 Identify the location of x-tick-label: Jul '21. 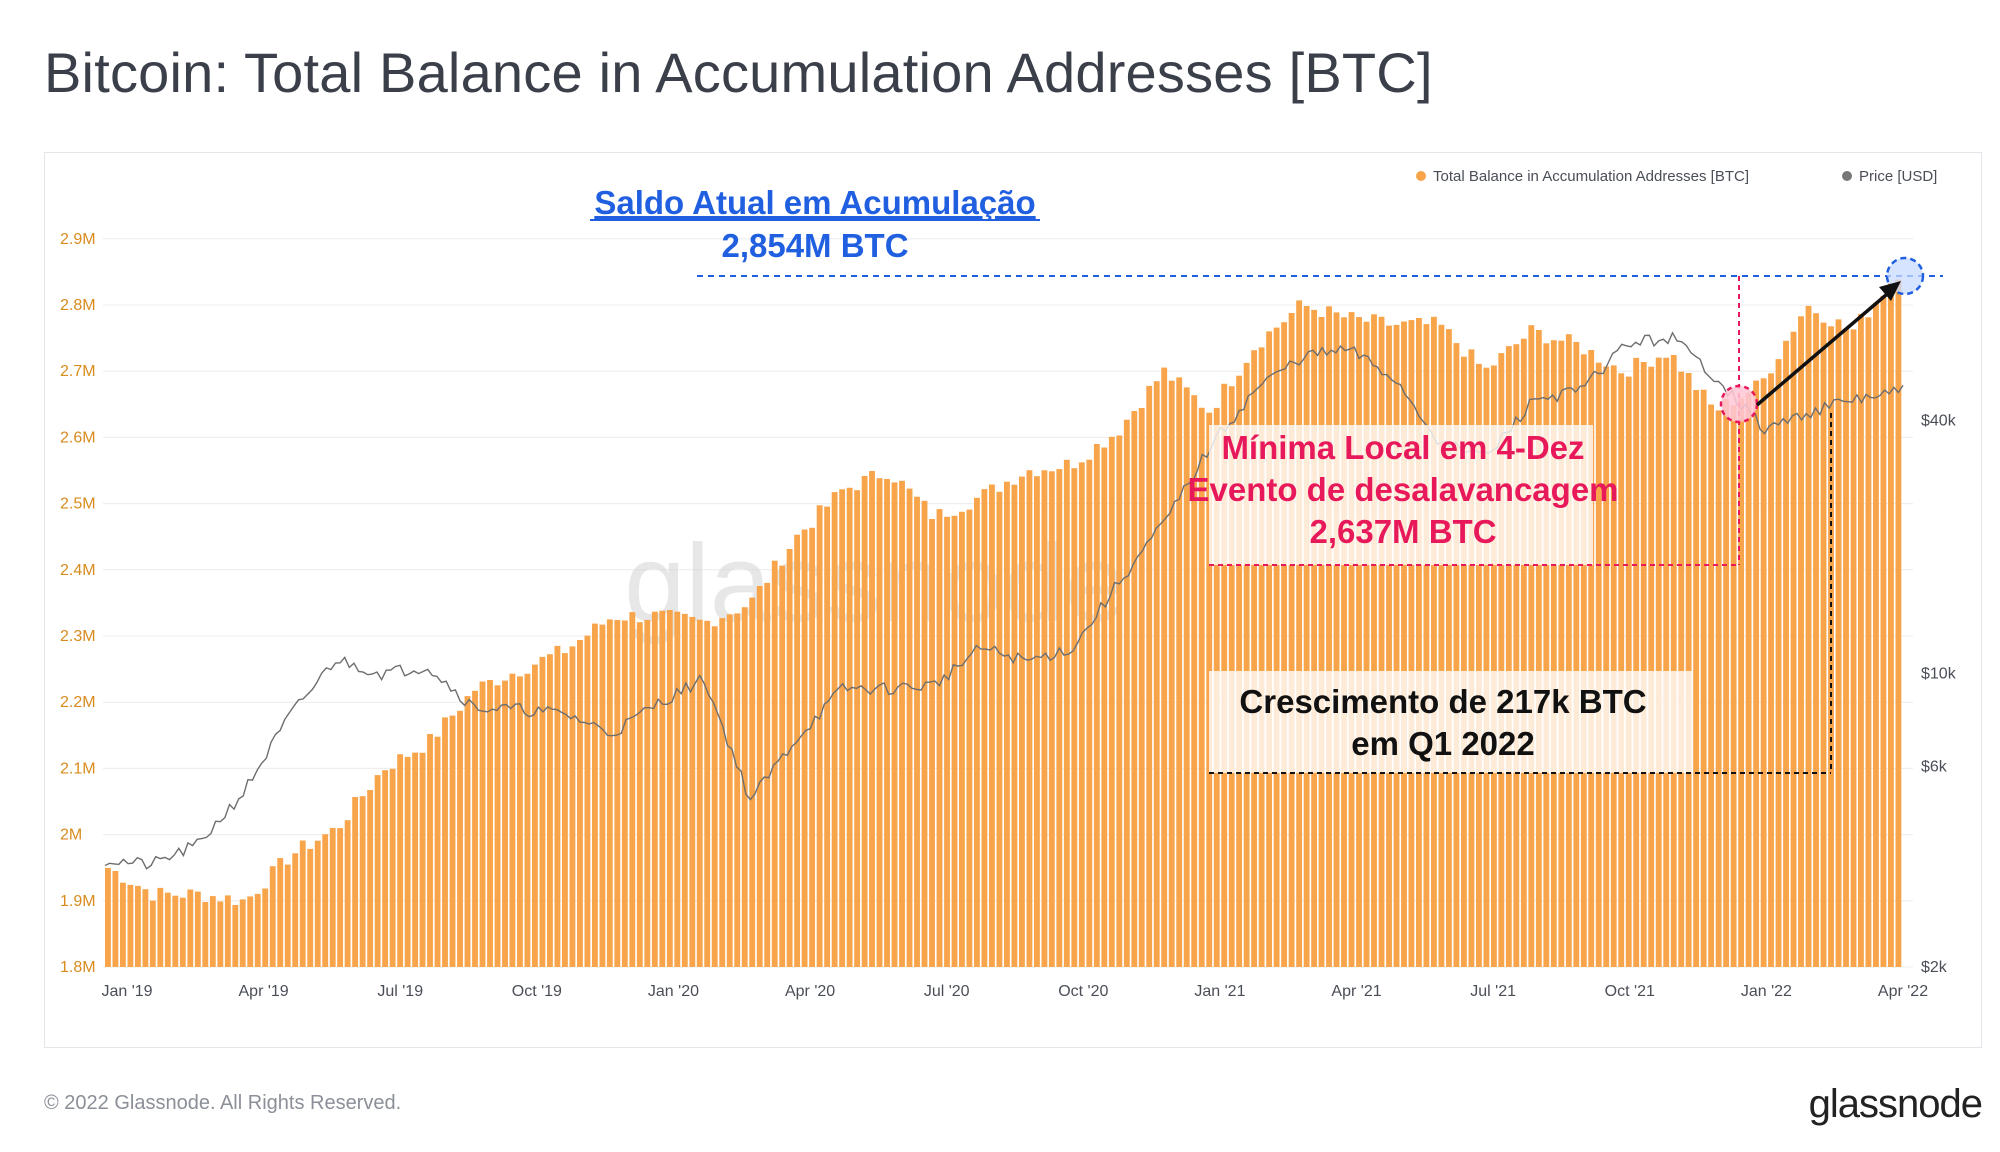
(1493, 991).